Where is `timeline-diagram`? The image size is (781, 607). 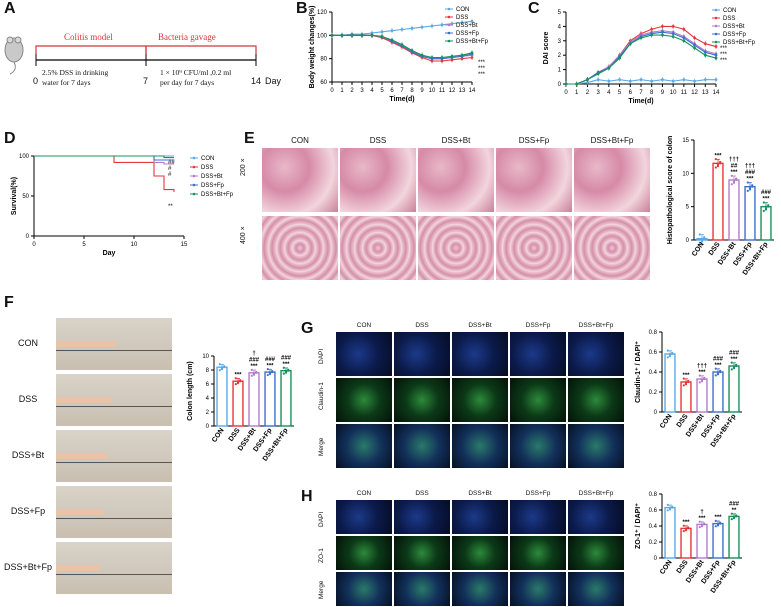 timeline-diagram is located at coordinates (130, 55).